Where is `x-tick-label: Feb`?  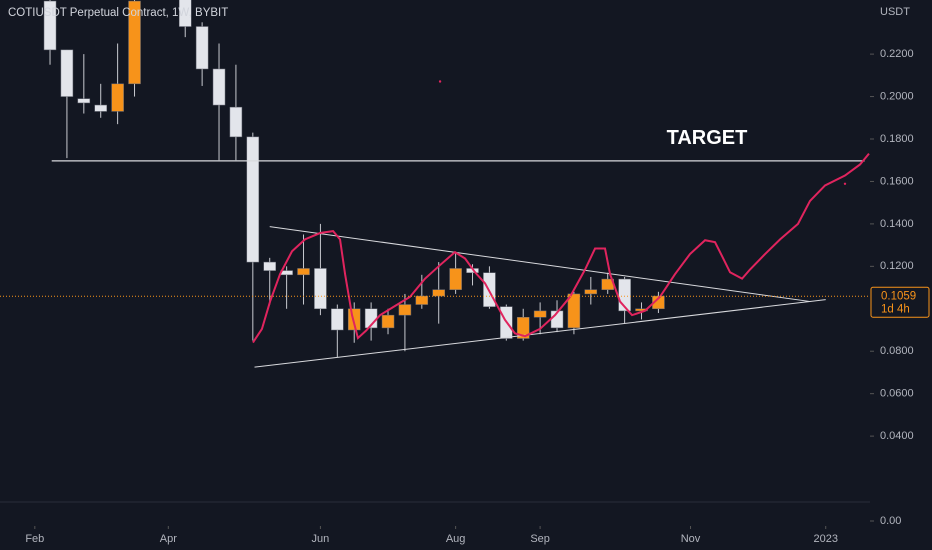
x-tick-label: Feb is located at coordinates (34, 539).